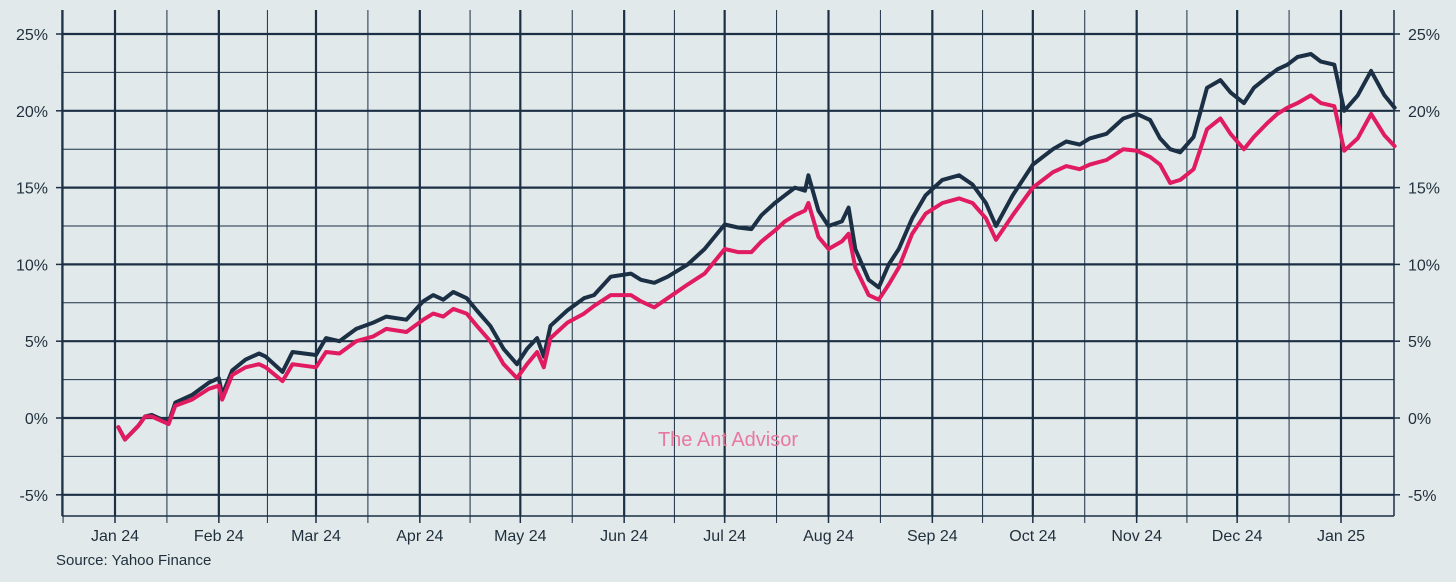  What do you see at coordinates (932, 536) in the screenshot?
I see `x-tick-label: Sep 24` at bounding box center [932, 536].